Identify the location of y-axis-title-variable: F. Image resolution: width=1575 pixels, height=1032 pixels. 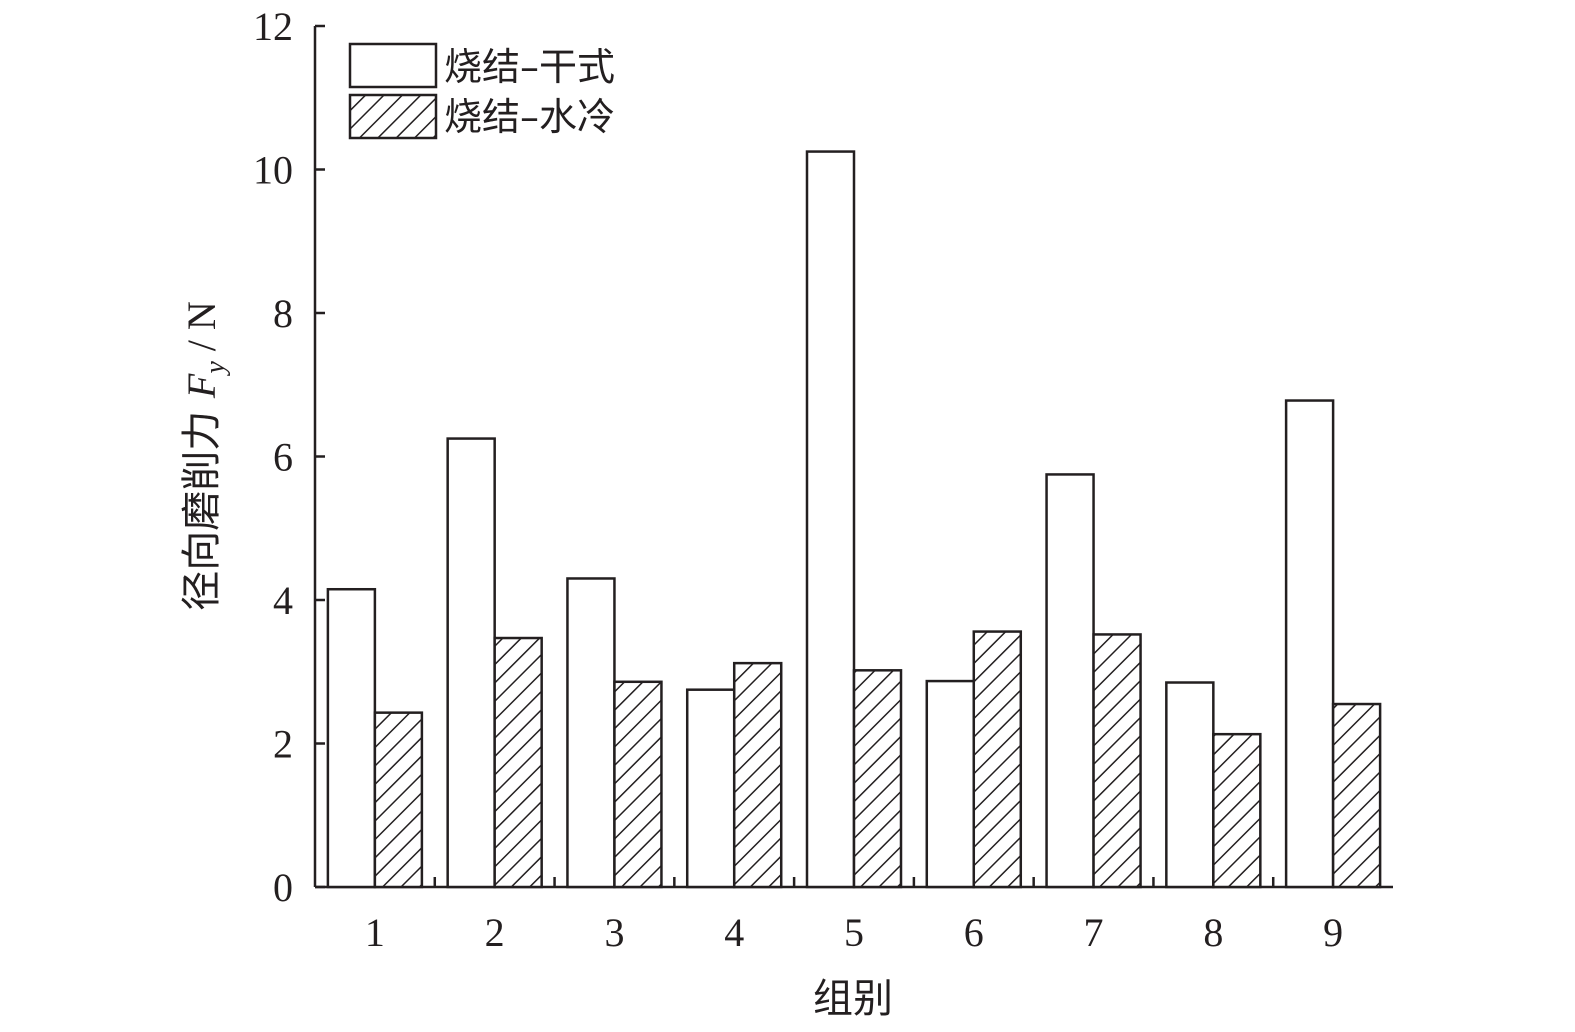
(201, 386).